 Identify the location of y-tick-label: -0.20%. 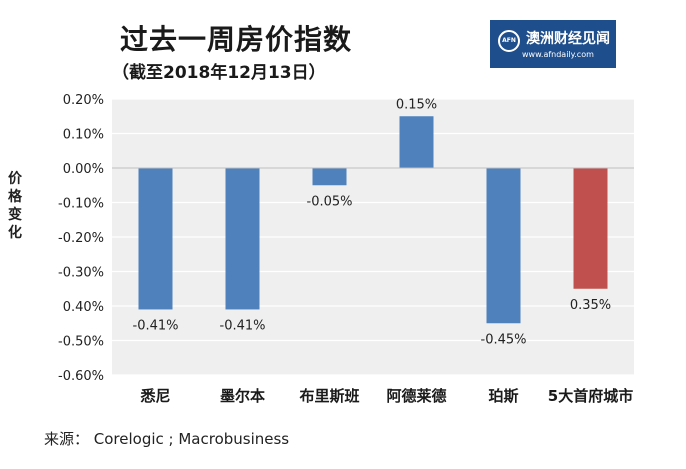
(81, 238).